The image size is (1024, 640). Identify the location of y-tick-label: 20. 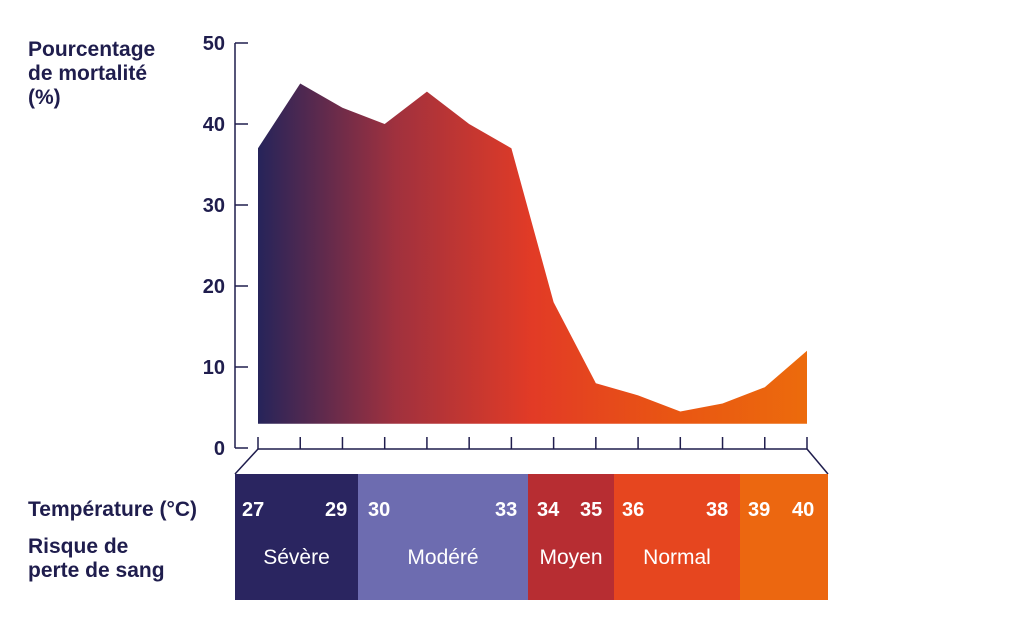
(214, 287).